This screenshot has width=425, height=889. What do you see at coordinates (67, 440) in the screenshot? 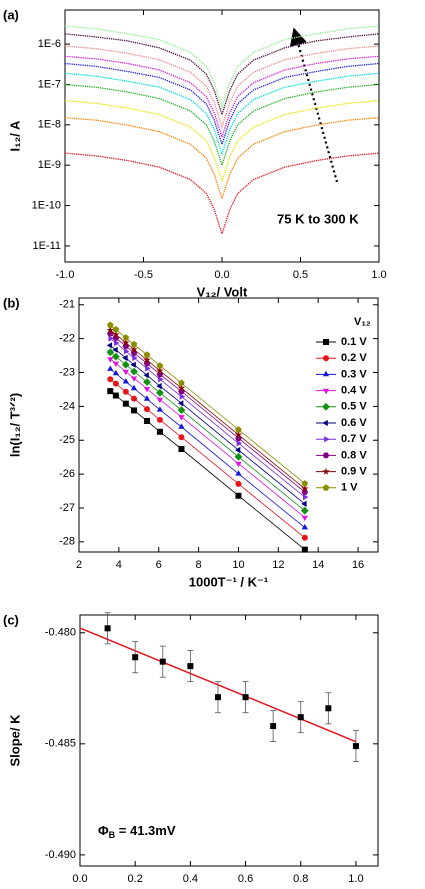
I see `y-tick-label: -25` at bounding box center [67, 440].